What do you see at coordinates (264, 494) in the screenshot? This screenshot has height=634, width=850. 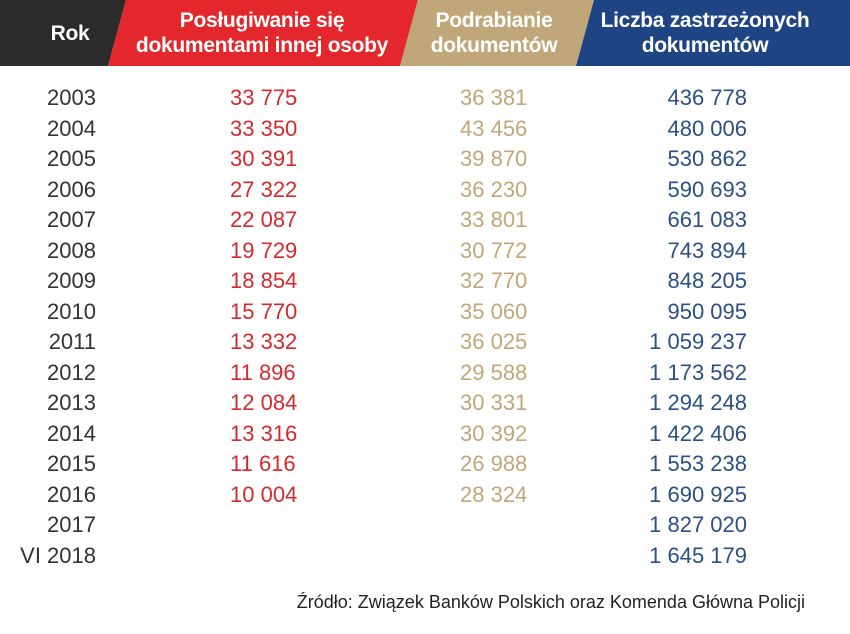 I see `misuse-cell: 10 004` at bounding box center [264, 494].